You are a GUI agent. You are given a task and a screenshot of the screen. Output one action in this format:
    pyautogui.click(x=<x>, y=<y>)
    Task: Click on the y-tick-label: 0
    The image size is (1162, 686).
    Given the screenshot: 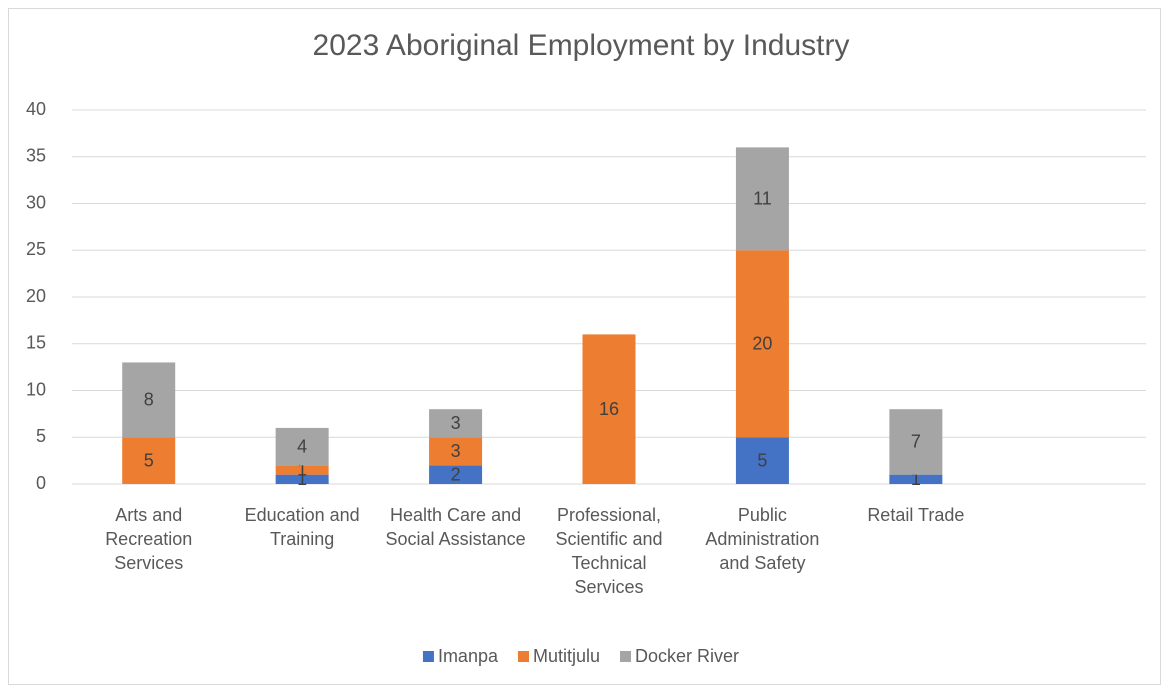 What is the action you would take?
    pyautogui.click(x=41, y=483)
    